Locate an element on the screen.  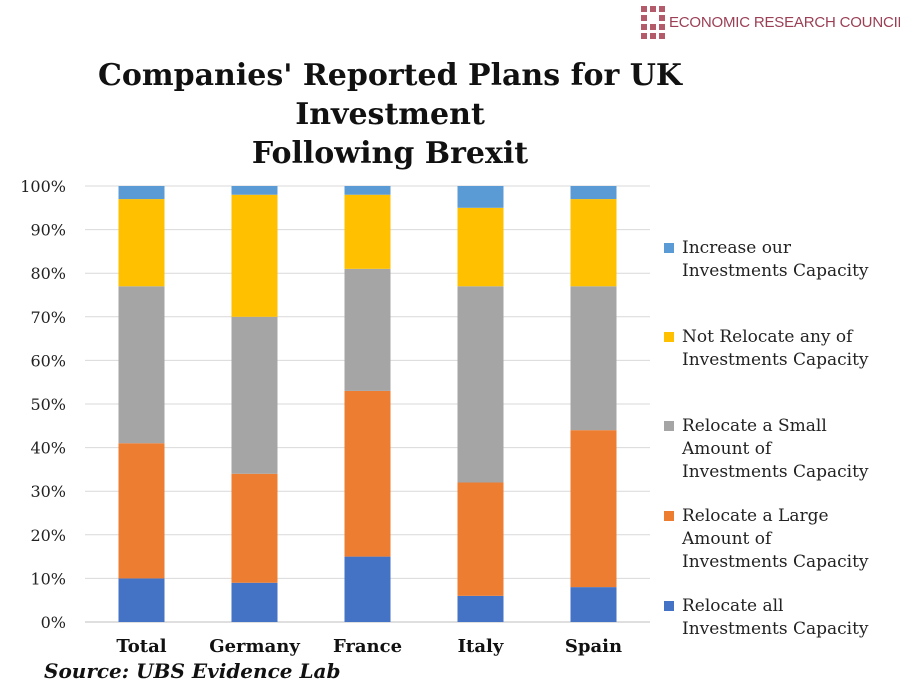
y-tick-label: 20% is located at coordinates (48, 535).